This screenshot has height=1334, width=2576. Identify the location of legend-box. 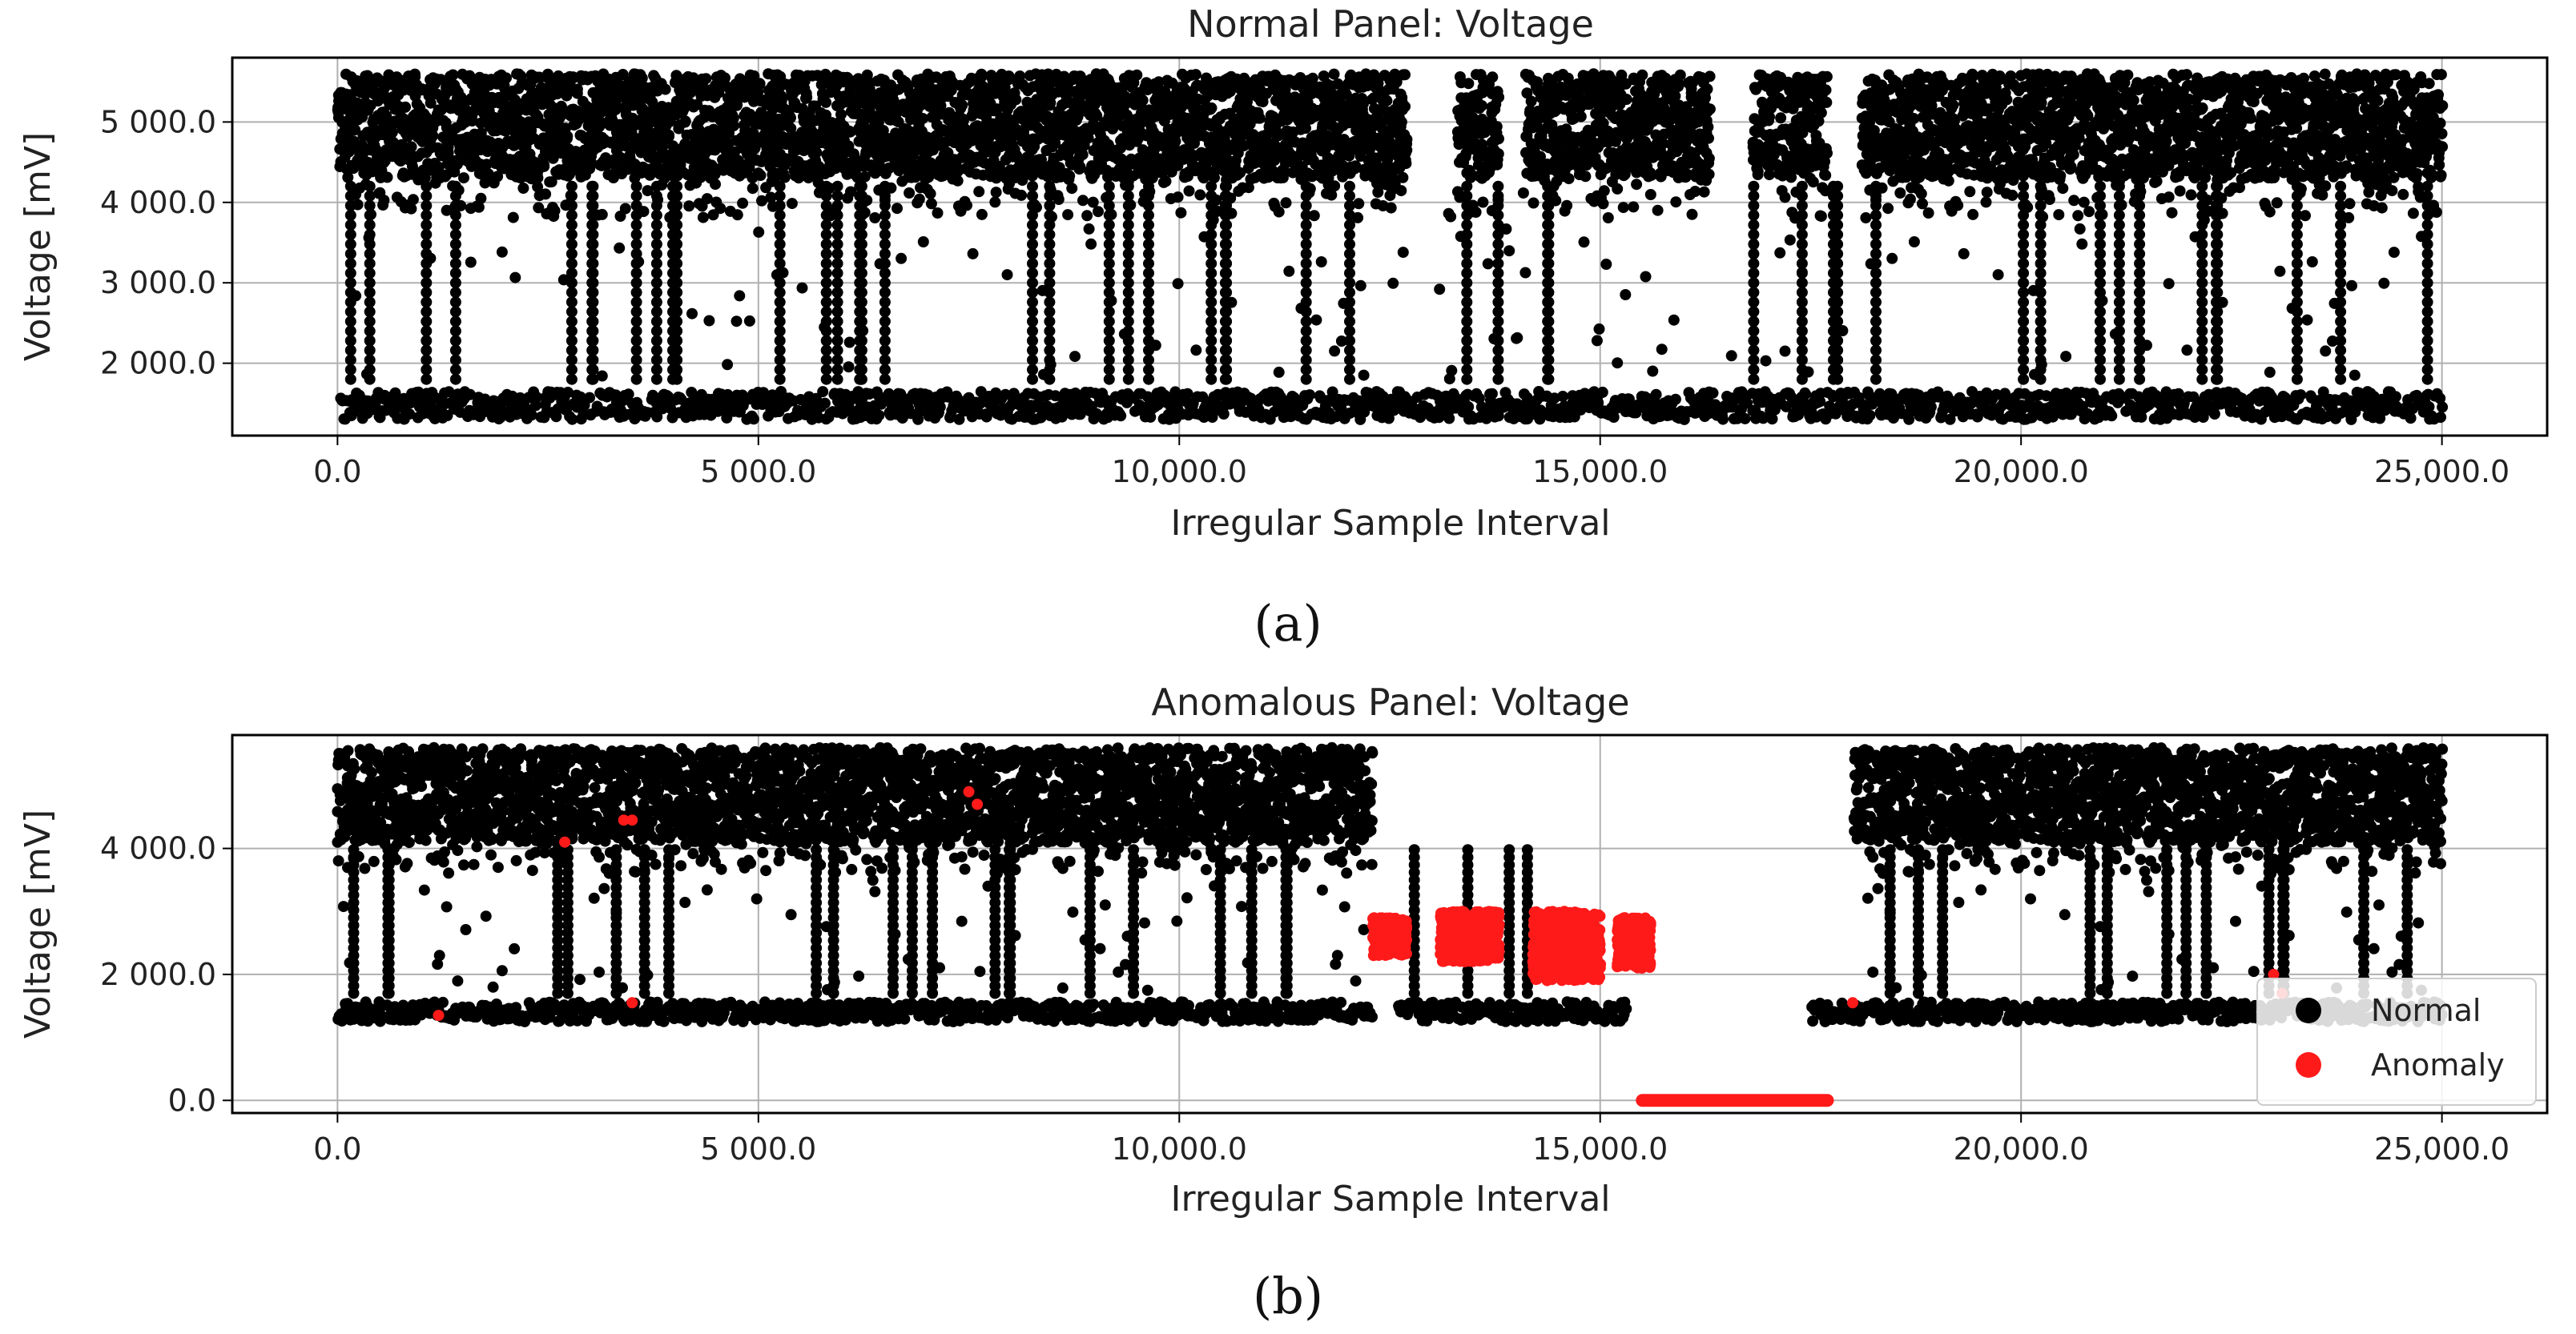
(2396, 1042).